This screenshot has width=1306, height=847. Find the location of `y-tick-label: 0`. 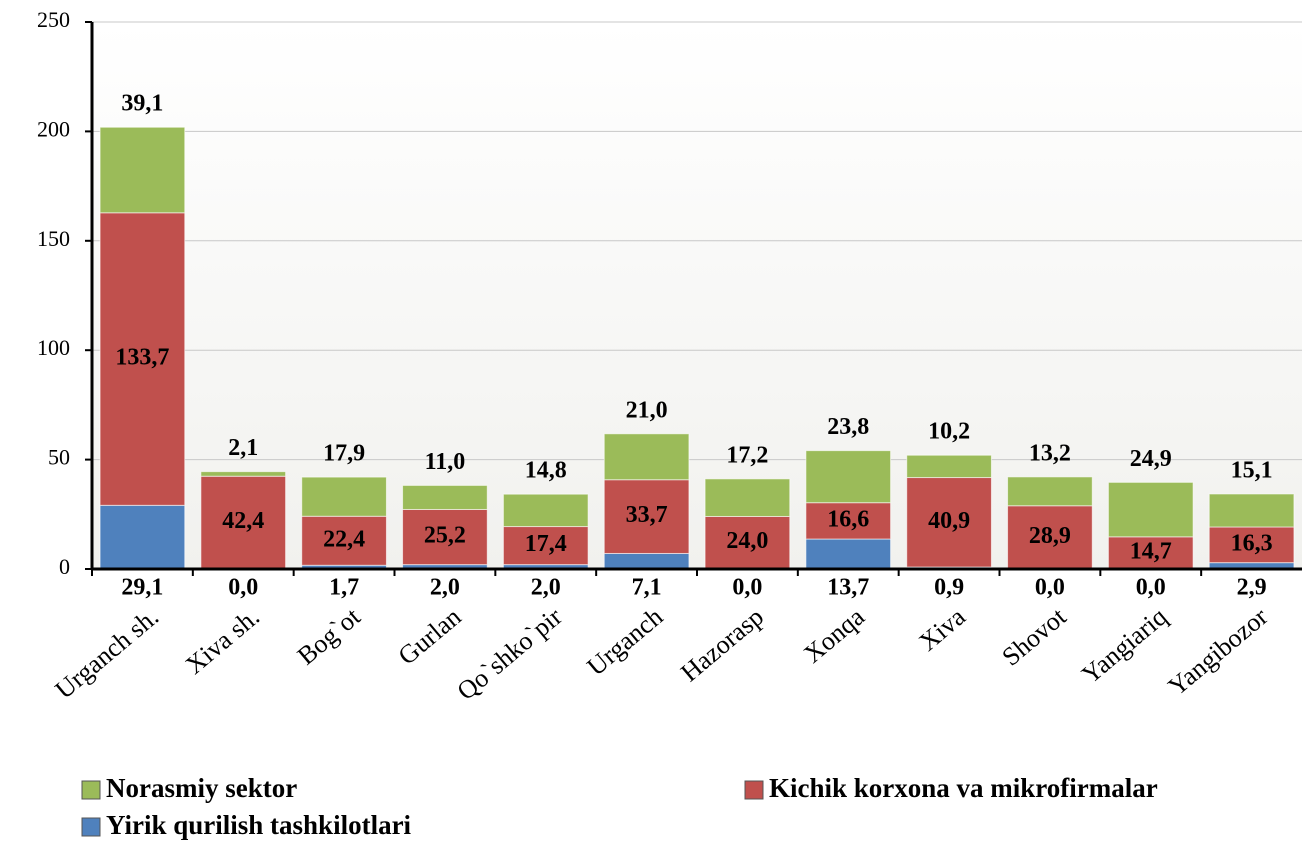

y-tick-label: 0 is located at coordinates (64, 566).